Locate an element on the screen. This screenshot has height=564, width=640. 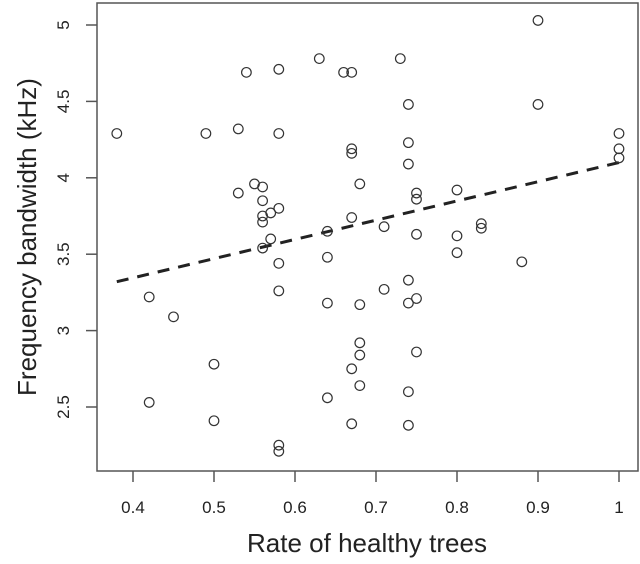
y-tick-label: 4 is located at coordinates (63, 177).